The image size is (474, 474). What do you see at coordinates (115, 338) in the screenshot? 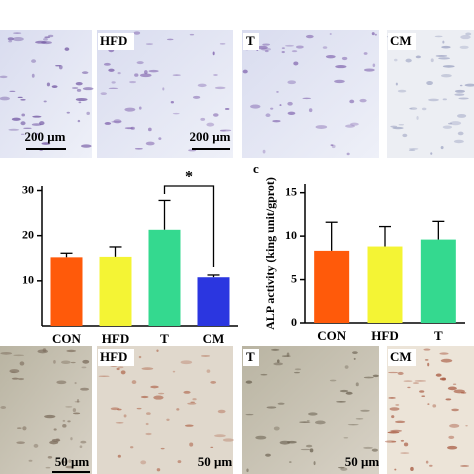
I see `x-tick-label: HFD` at bounding box center [115, 338].